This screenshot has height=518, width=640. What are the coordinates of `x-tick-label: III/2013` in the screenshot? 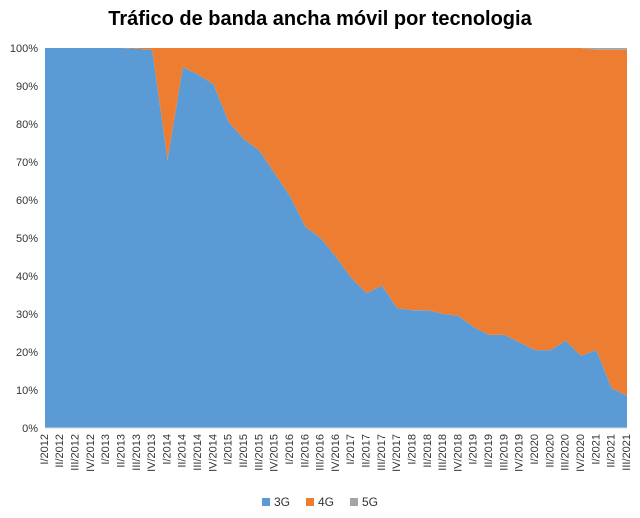 It's located at (137, 452).